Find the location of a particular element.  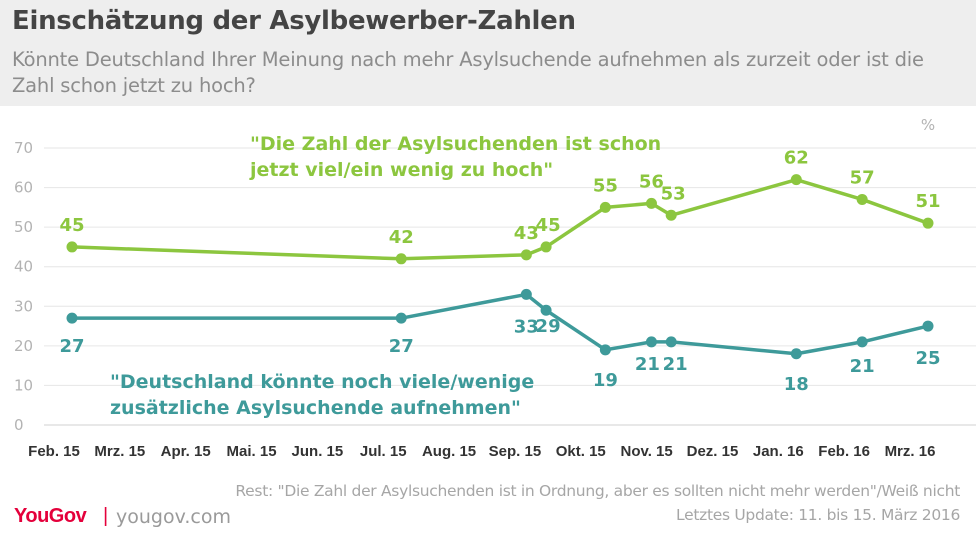

x-tick-label: Mrz. 16 is located at coordinates (910, 451).